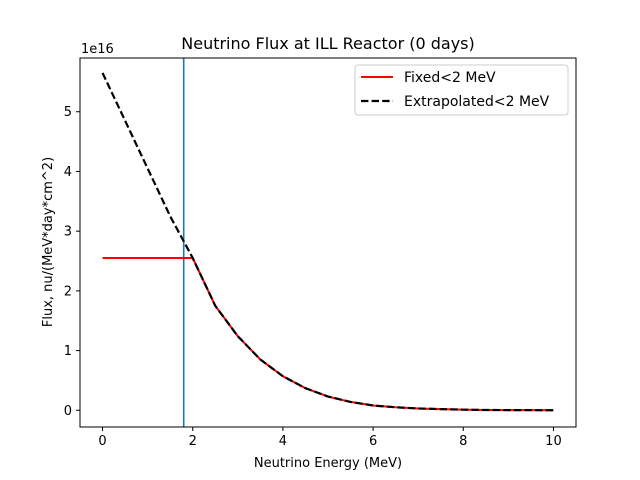 This screenshot has height=480, width=640. I want to click on y-offset-label: 1e16, so click(97, 49).